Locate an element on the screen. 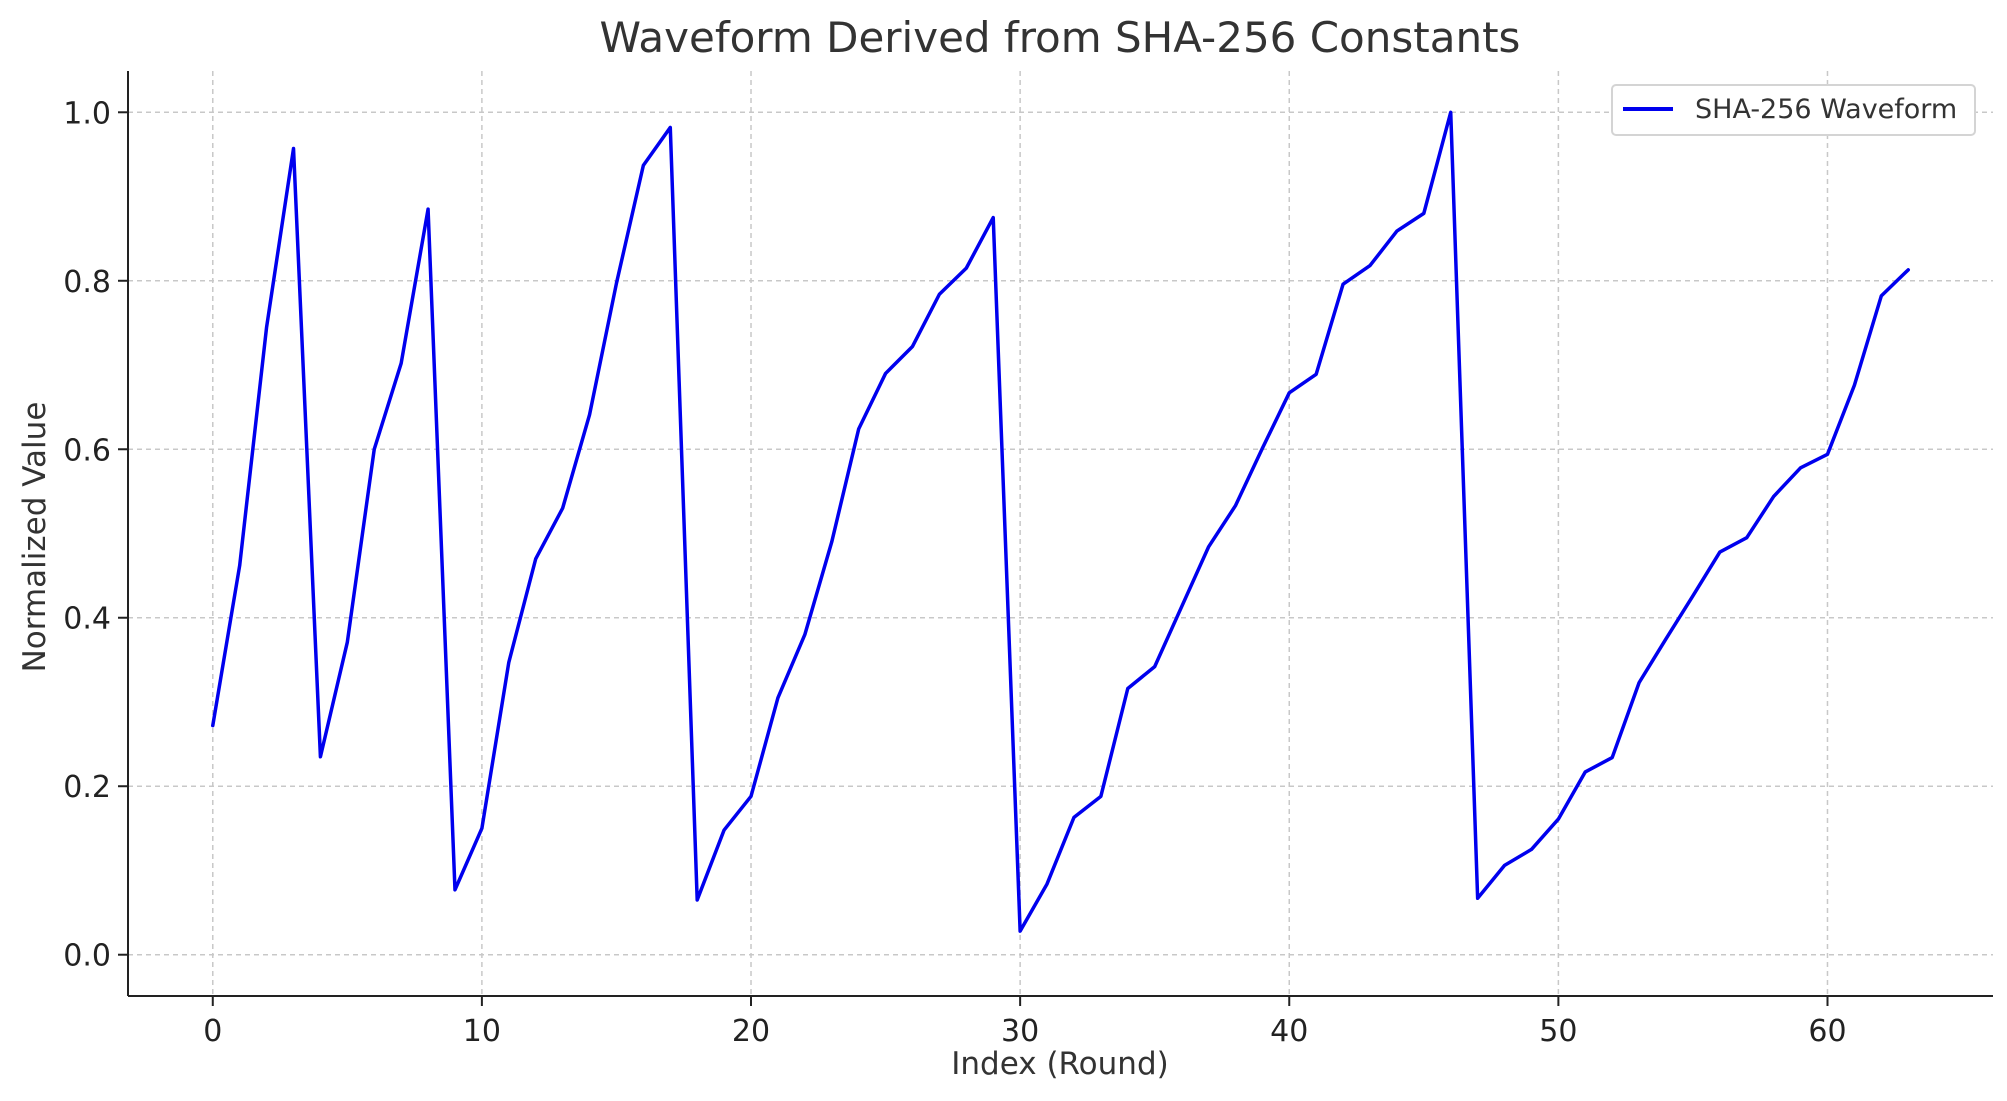  legend: SHA-256 Waveform is located at coordinates (1793, 110).